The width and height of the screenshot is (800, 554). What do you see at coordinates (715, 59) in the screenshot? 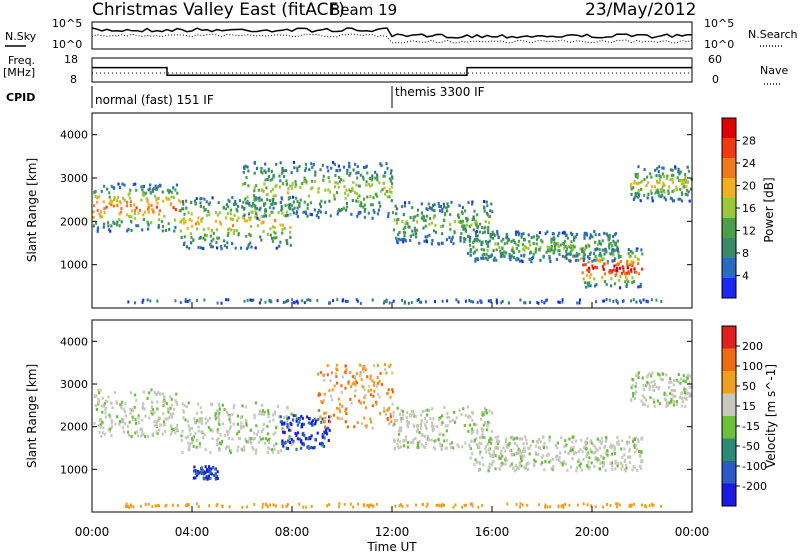
I see `freq-right-tick-top: 60` at bounding box center [715, 59].